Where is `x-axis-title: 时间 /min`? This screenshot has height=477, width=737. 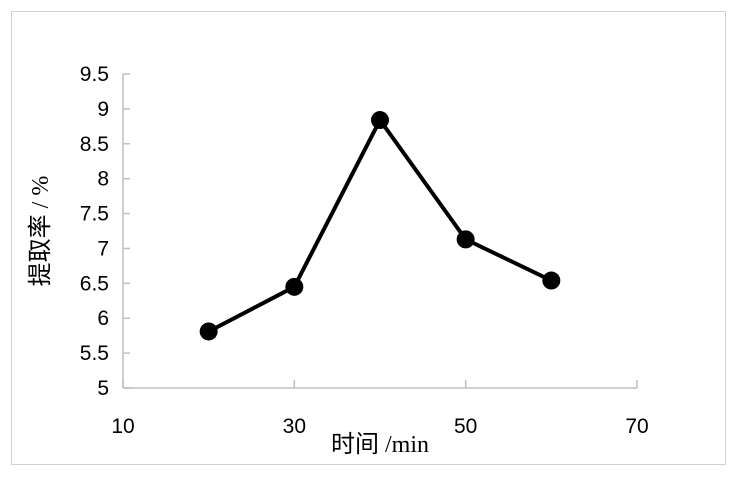 x-axis-title: 时间 /min is located at coordinates (380, 444).